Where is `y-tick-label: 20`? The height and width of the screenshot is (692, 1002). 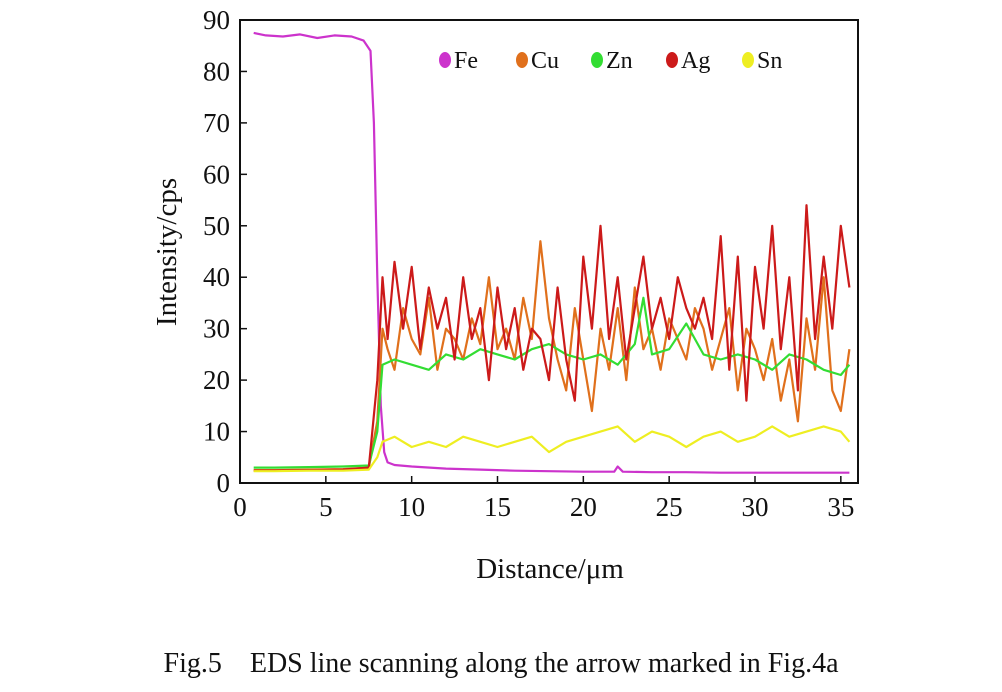
y-tick-label: 20 is located at coordinates (216, 380).